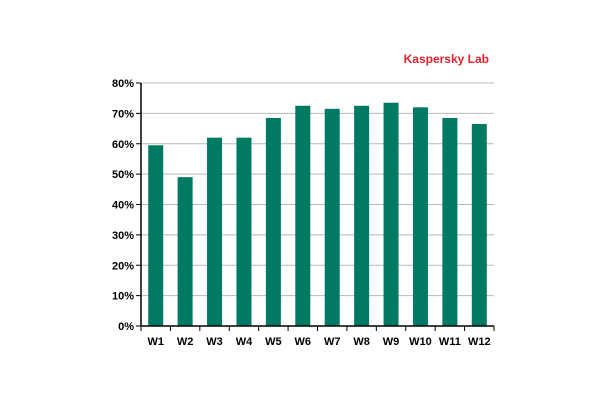  Describe the element at coordinates (479, 342) in the screenshot. I see `x-tick-label: W12` at that location.